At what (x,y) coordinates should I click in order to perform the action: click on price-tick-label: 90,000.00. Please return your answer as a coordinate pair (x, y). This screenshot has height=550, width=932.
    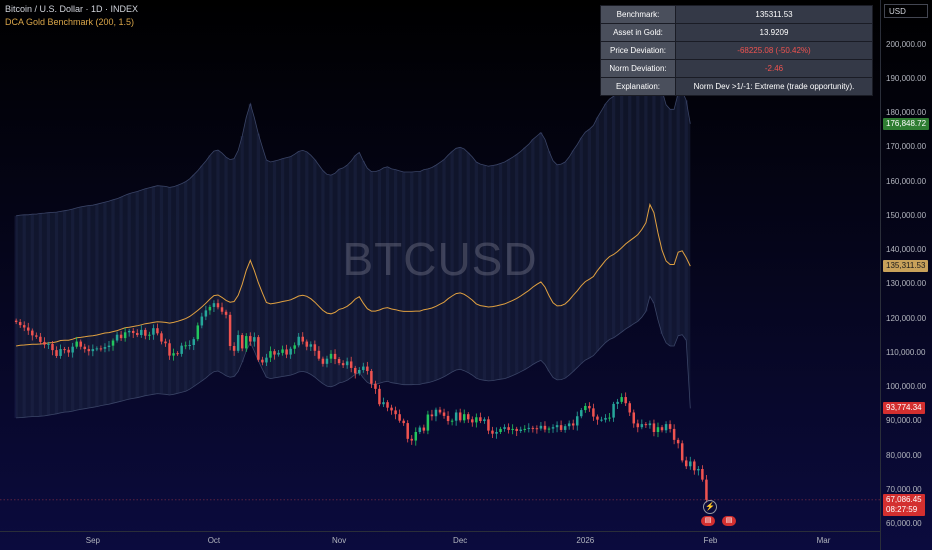
    Looking at the image, I should click on (904, 421).